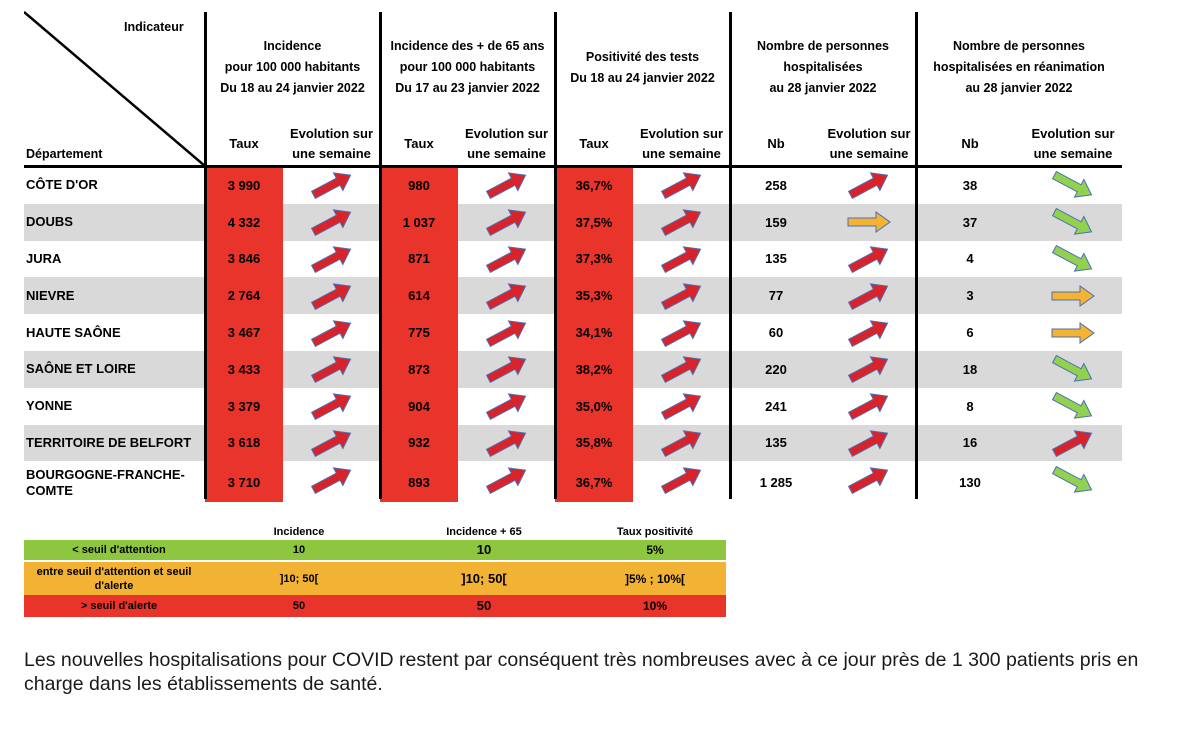  I want to click on value-hosp: 77, so click(776, 296).